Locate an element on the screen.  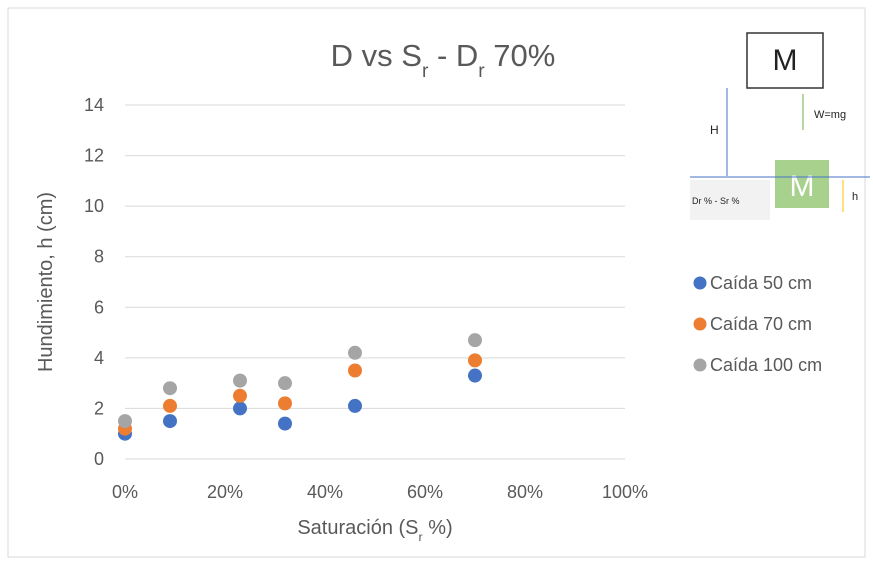
top-block-label: M is located at coordinates (785, 60).